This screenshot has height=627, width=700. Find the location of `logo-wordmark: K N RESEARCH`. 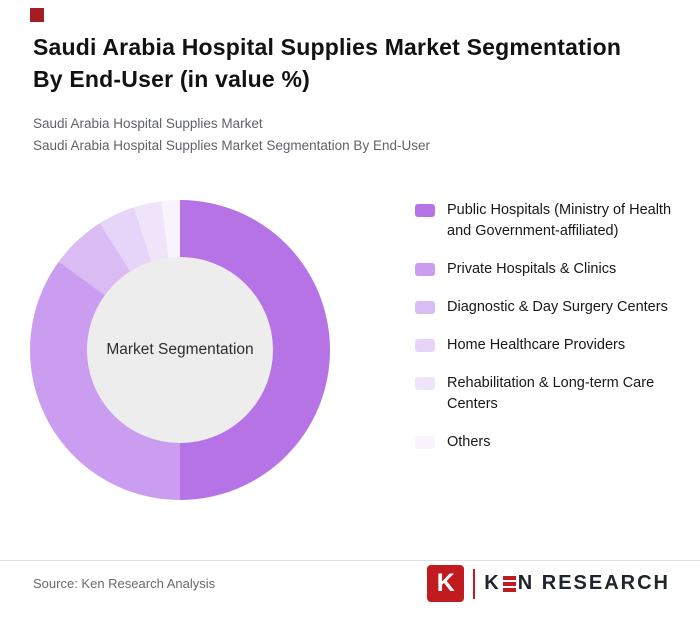

logo-wordmark: K N RESEARCH is located at coordinates (577, 583).